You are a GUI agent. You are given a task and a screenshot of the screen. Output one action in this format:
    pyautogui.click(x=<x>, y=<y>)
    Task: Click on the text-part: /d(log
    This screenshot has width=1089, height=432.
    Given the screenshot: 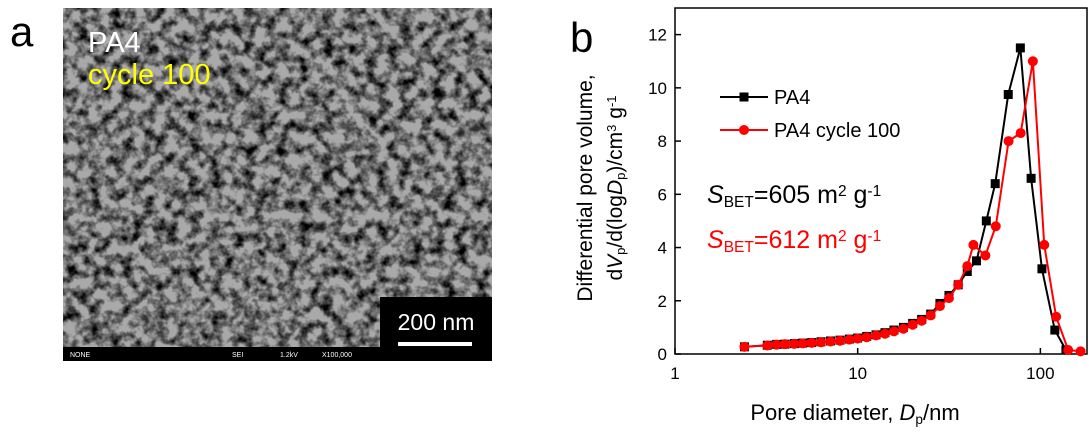 What is the action you would take?
    pyautogui.click(x=615, y=221)
    